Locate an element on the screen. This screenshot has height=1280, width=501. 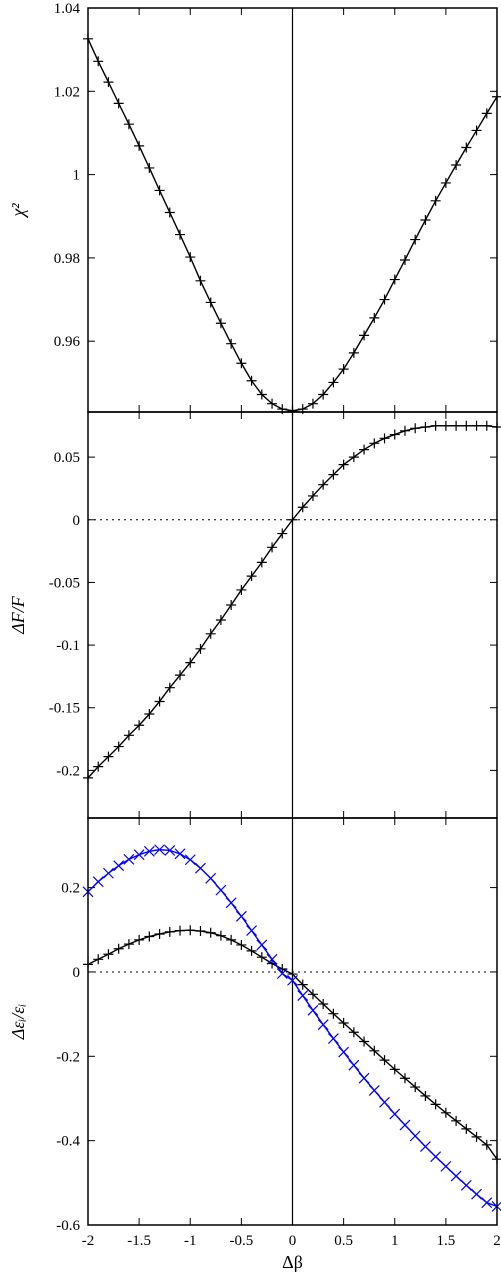
x-tick-label: -1.5 is located at coordinates (139, 1241).